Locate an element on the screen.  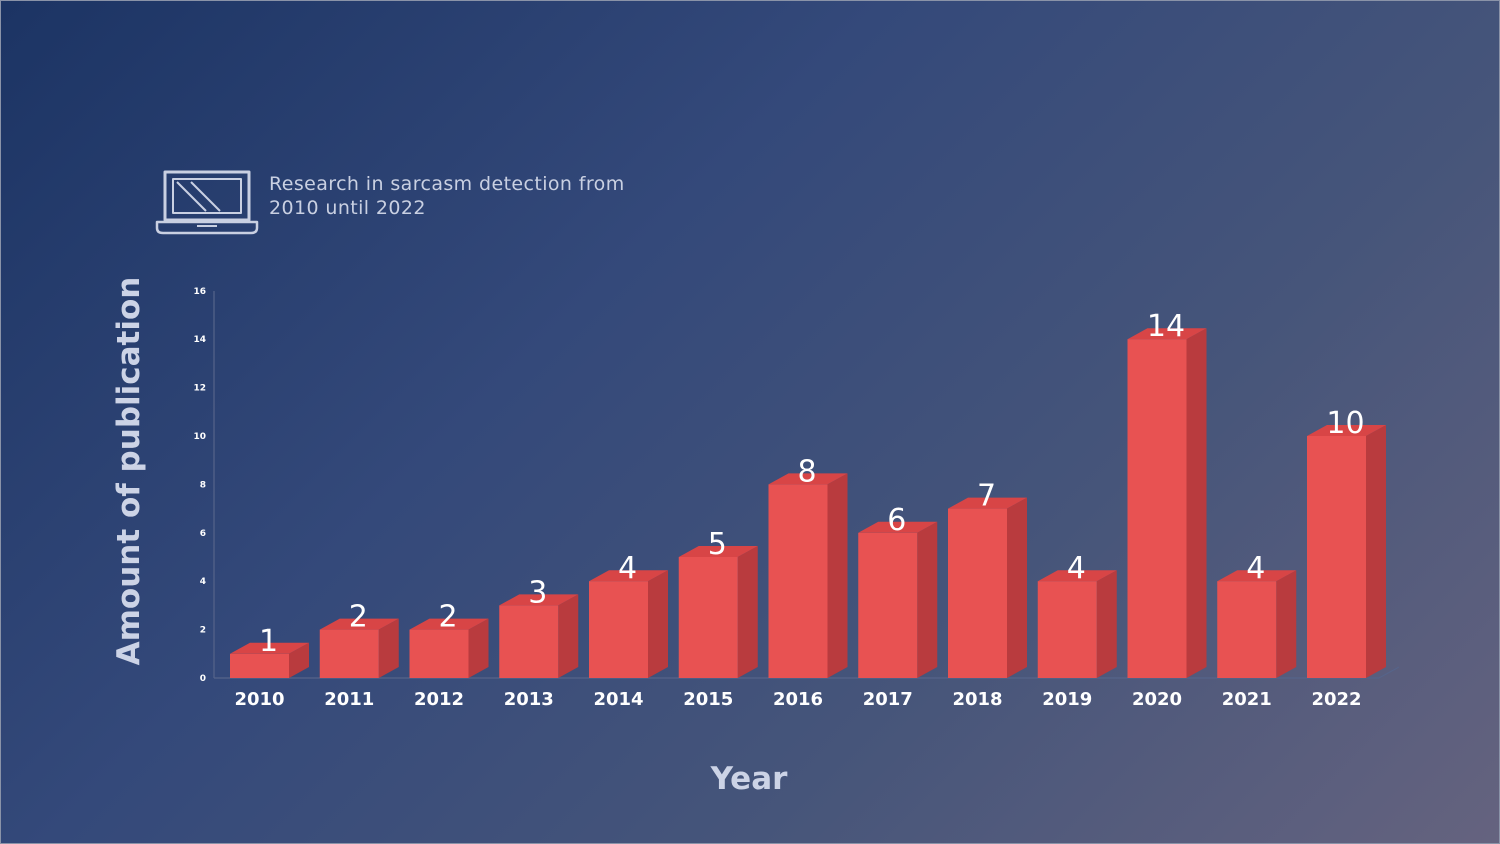
y-tick-label: 12 is located at coordinates (199, 389).